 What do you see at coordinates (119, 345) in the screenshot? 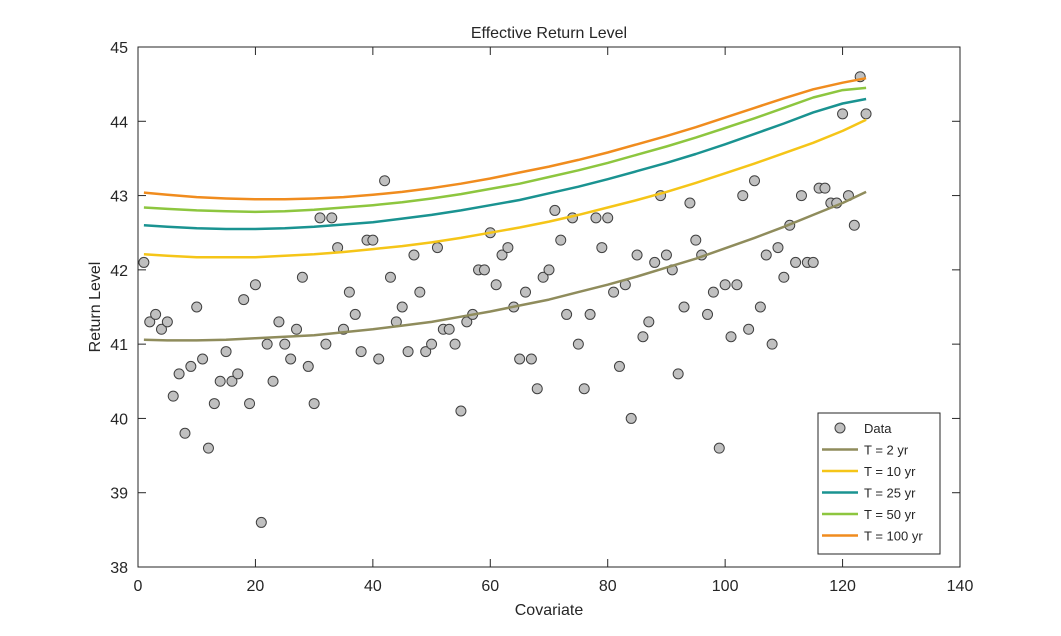
I see `y-tick-label: 41` at bounding box center [119, 345].